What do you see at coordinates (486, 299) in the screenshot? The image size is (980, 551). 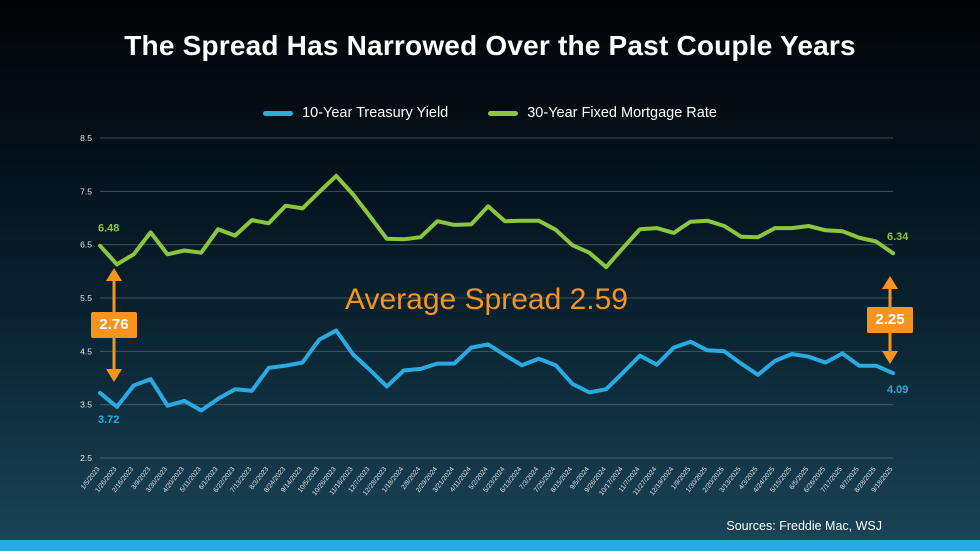 I see `average-spread-label: Average Spread 2.59` at bounding box center [486, 299].